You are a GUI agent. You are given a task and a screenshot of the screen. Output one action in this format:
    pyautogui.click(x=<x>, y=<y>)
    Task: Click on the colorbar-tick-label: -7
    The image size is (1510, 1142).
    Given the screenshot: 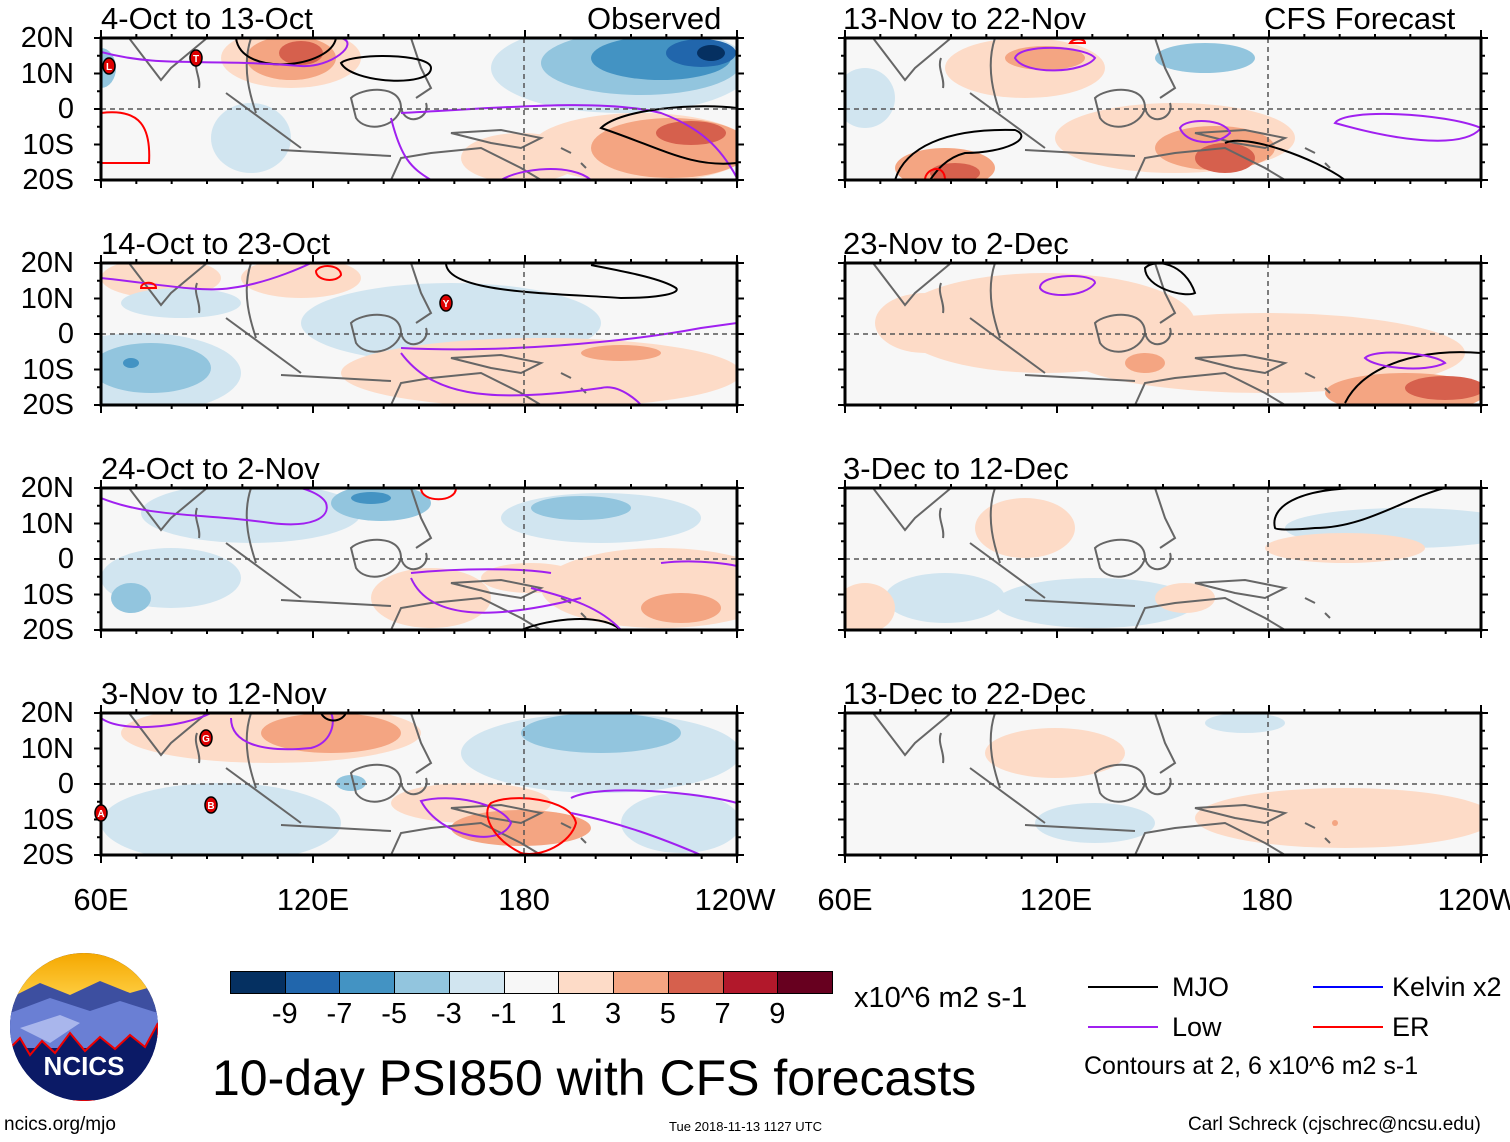 What is the action you would take?
    pyautogui.click(x=339, y=1014)
    